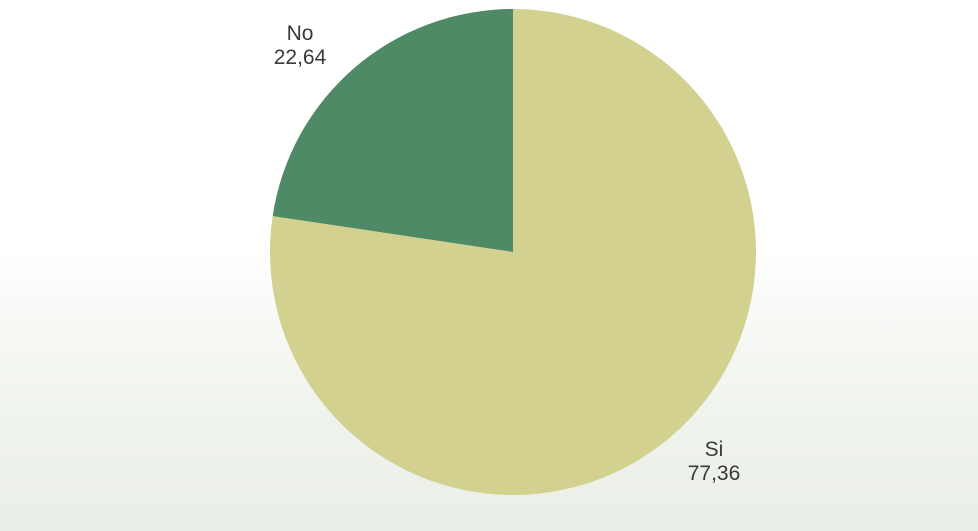 The height and width of the screenshot is (531, 978). I want to click on slice-value-no: 22,64, so click(300, 57).